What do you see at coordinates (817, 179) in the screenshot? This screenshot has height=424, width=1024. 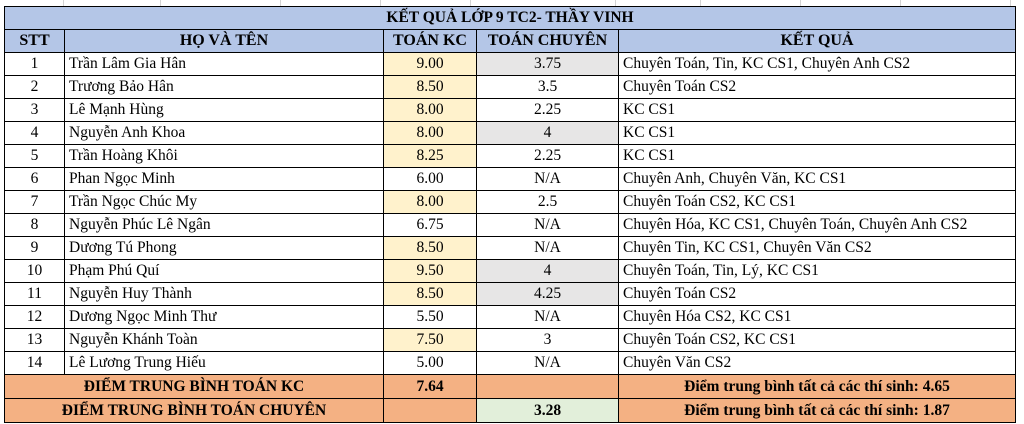 I see `cell-ket-qua: Chuyên Anh, Chuyên Văn, KC CS1` at bounding box center [817, 179].